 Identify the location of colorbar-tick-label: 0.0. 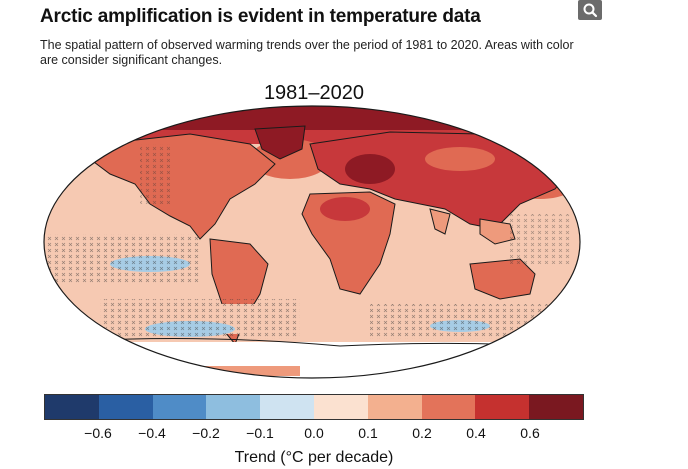
(314, 433).